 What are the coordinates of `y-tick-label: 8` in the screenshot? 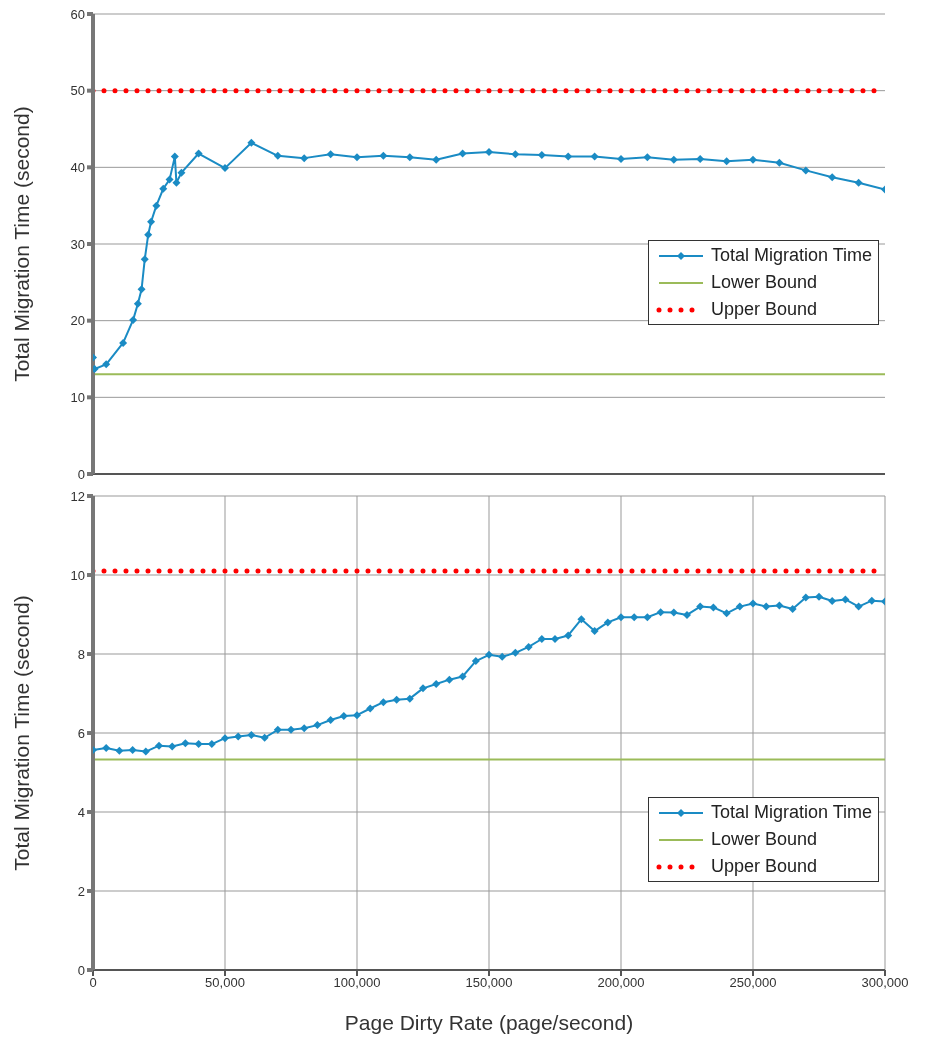 It's located at (81, 654).